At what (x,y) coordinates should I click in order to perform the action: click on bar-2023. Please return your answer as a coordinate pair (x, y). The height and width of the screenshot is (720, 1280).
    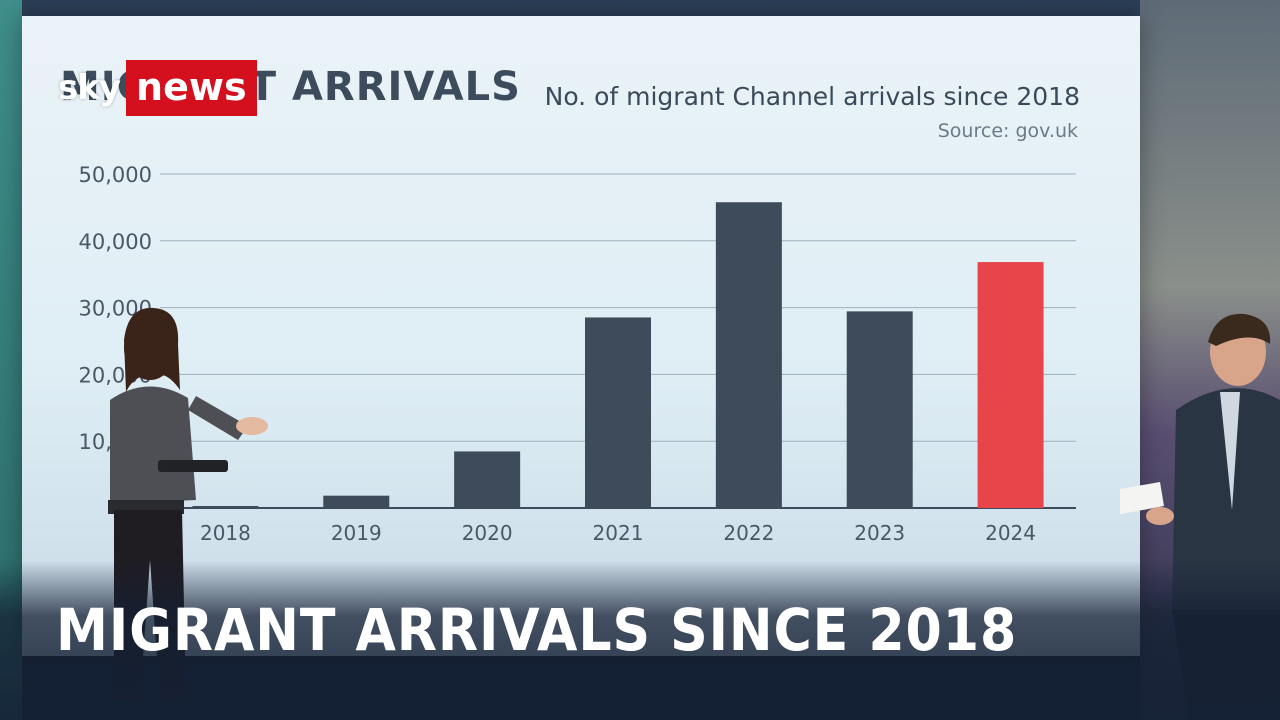
    Looking at the image, I should click on (879, 409).